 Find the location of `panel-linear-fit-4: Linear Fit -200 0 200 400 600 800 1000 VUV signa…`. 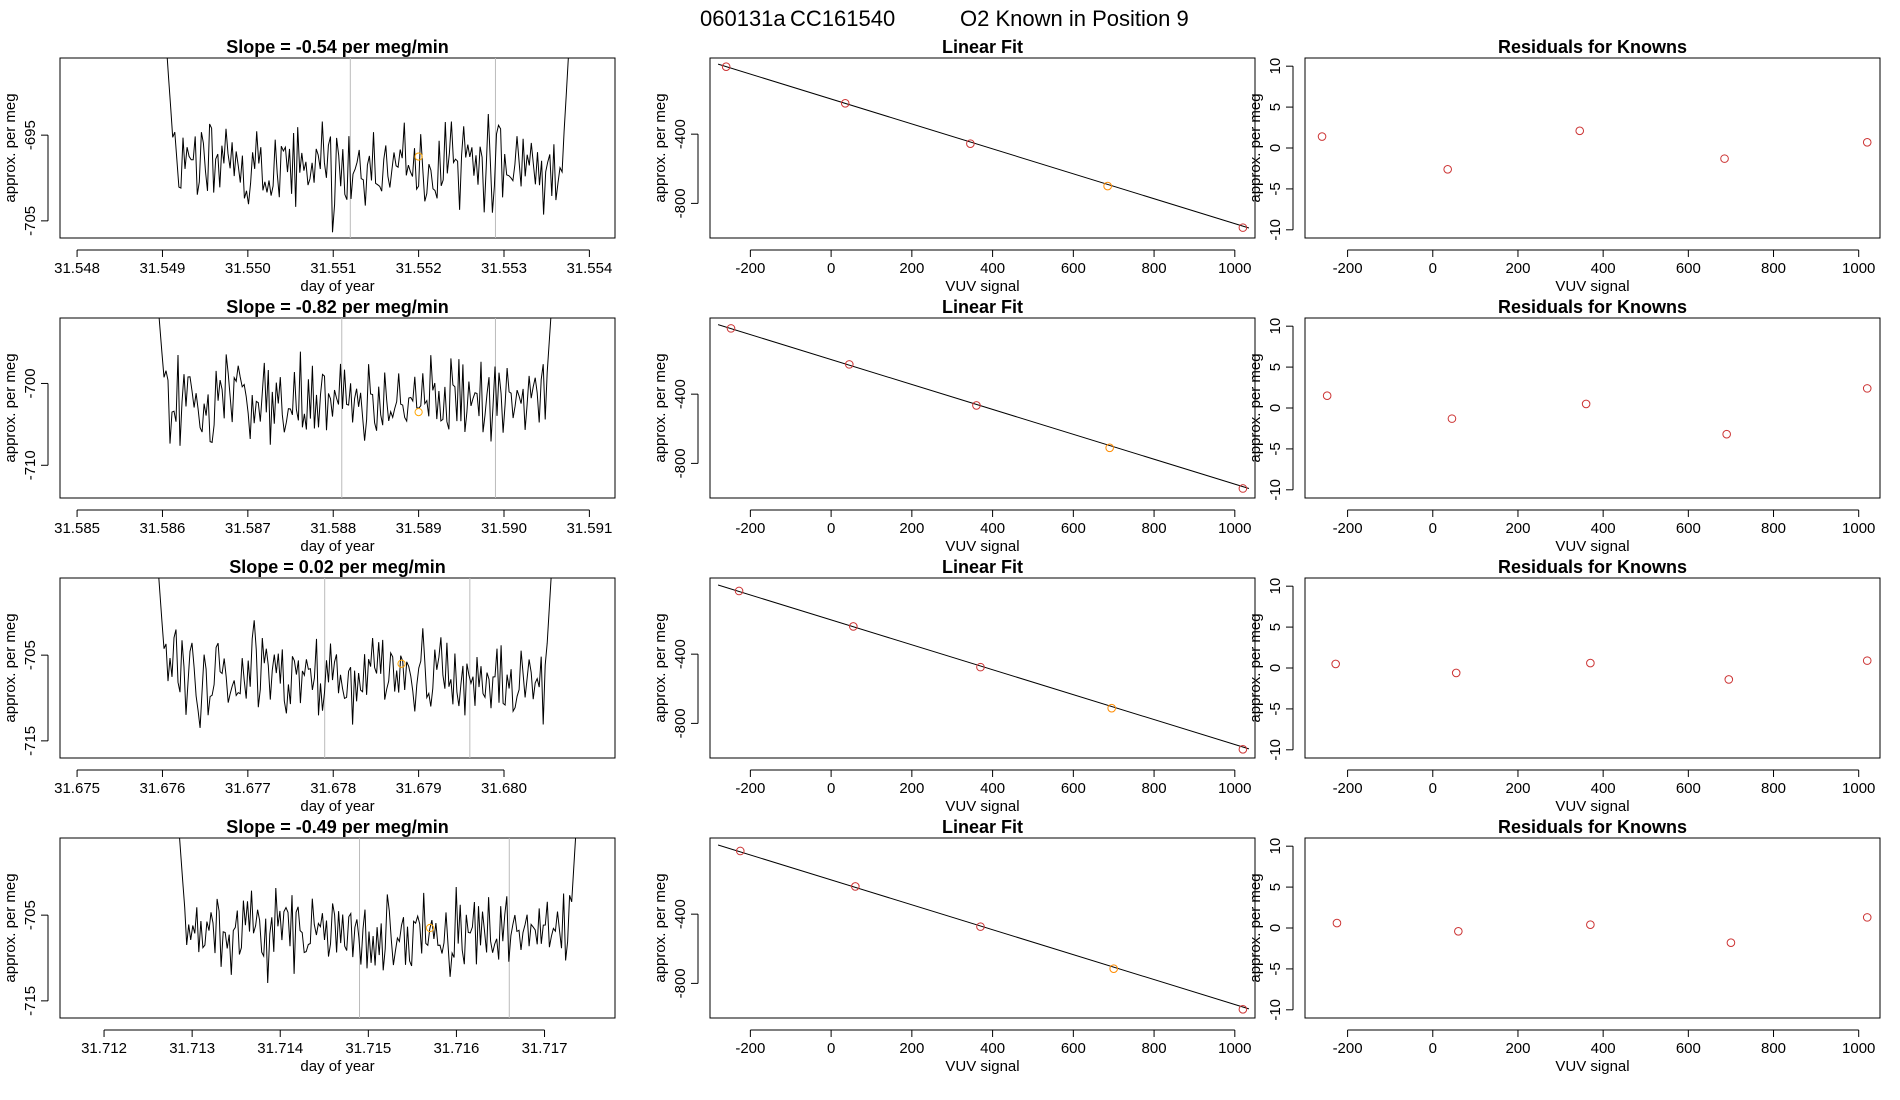

panel-linear-fit-4: Linear Fit -200 0 200 400 600 800 1000 VUV signa… is located at coordinates (954, 946).